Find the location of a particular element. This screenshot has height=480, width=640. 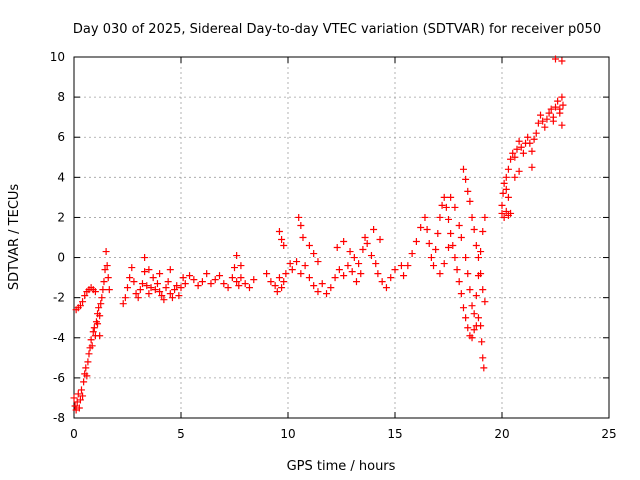

x-tick-label: 0 is located at coordinates (74, 434).